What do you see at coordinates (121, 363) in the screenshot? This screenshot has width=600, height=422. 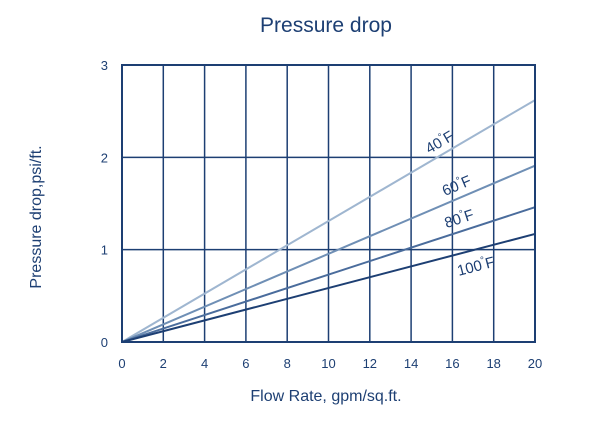 I see `x-tick-label: 0` at bounding box center [121, 363].